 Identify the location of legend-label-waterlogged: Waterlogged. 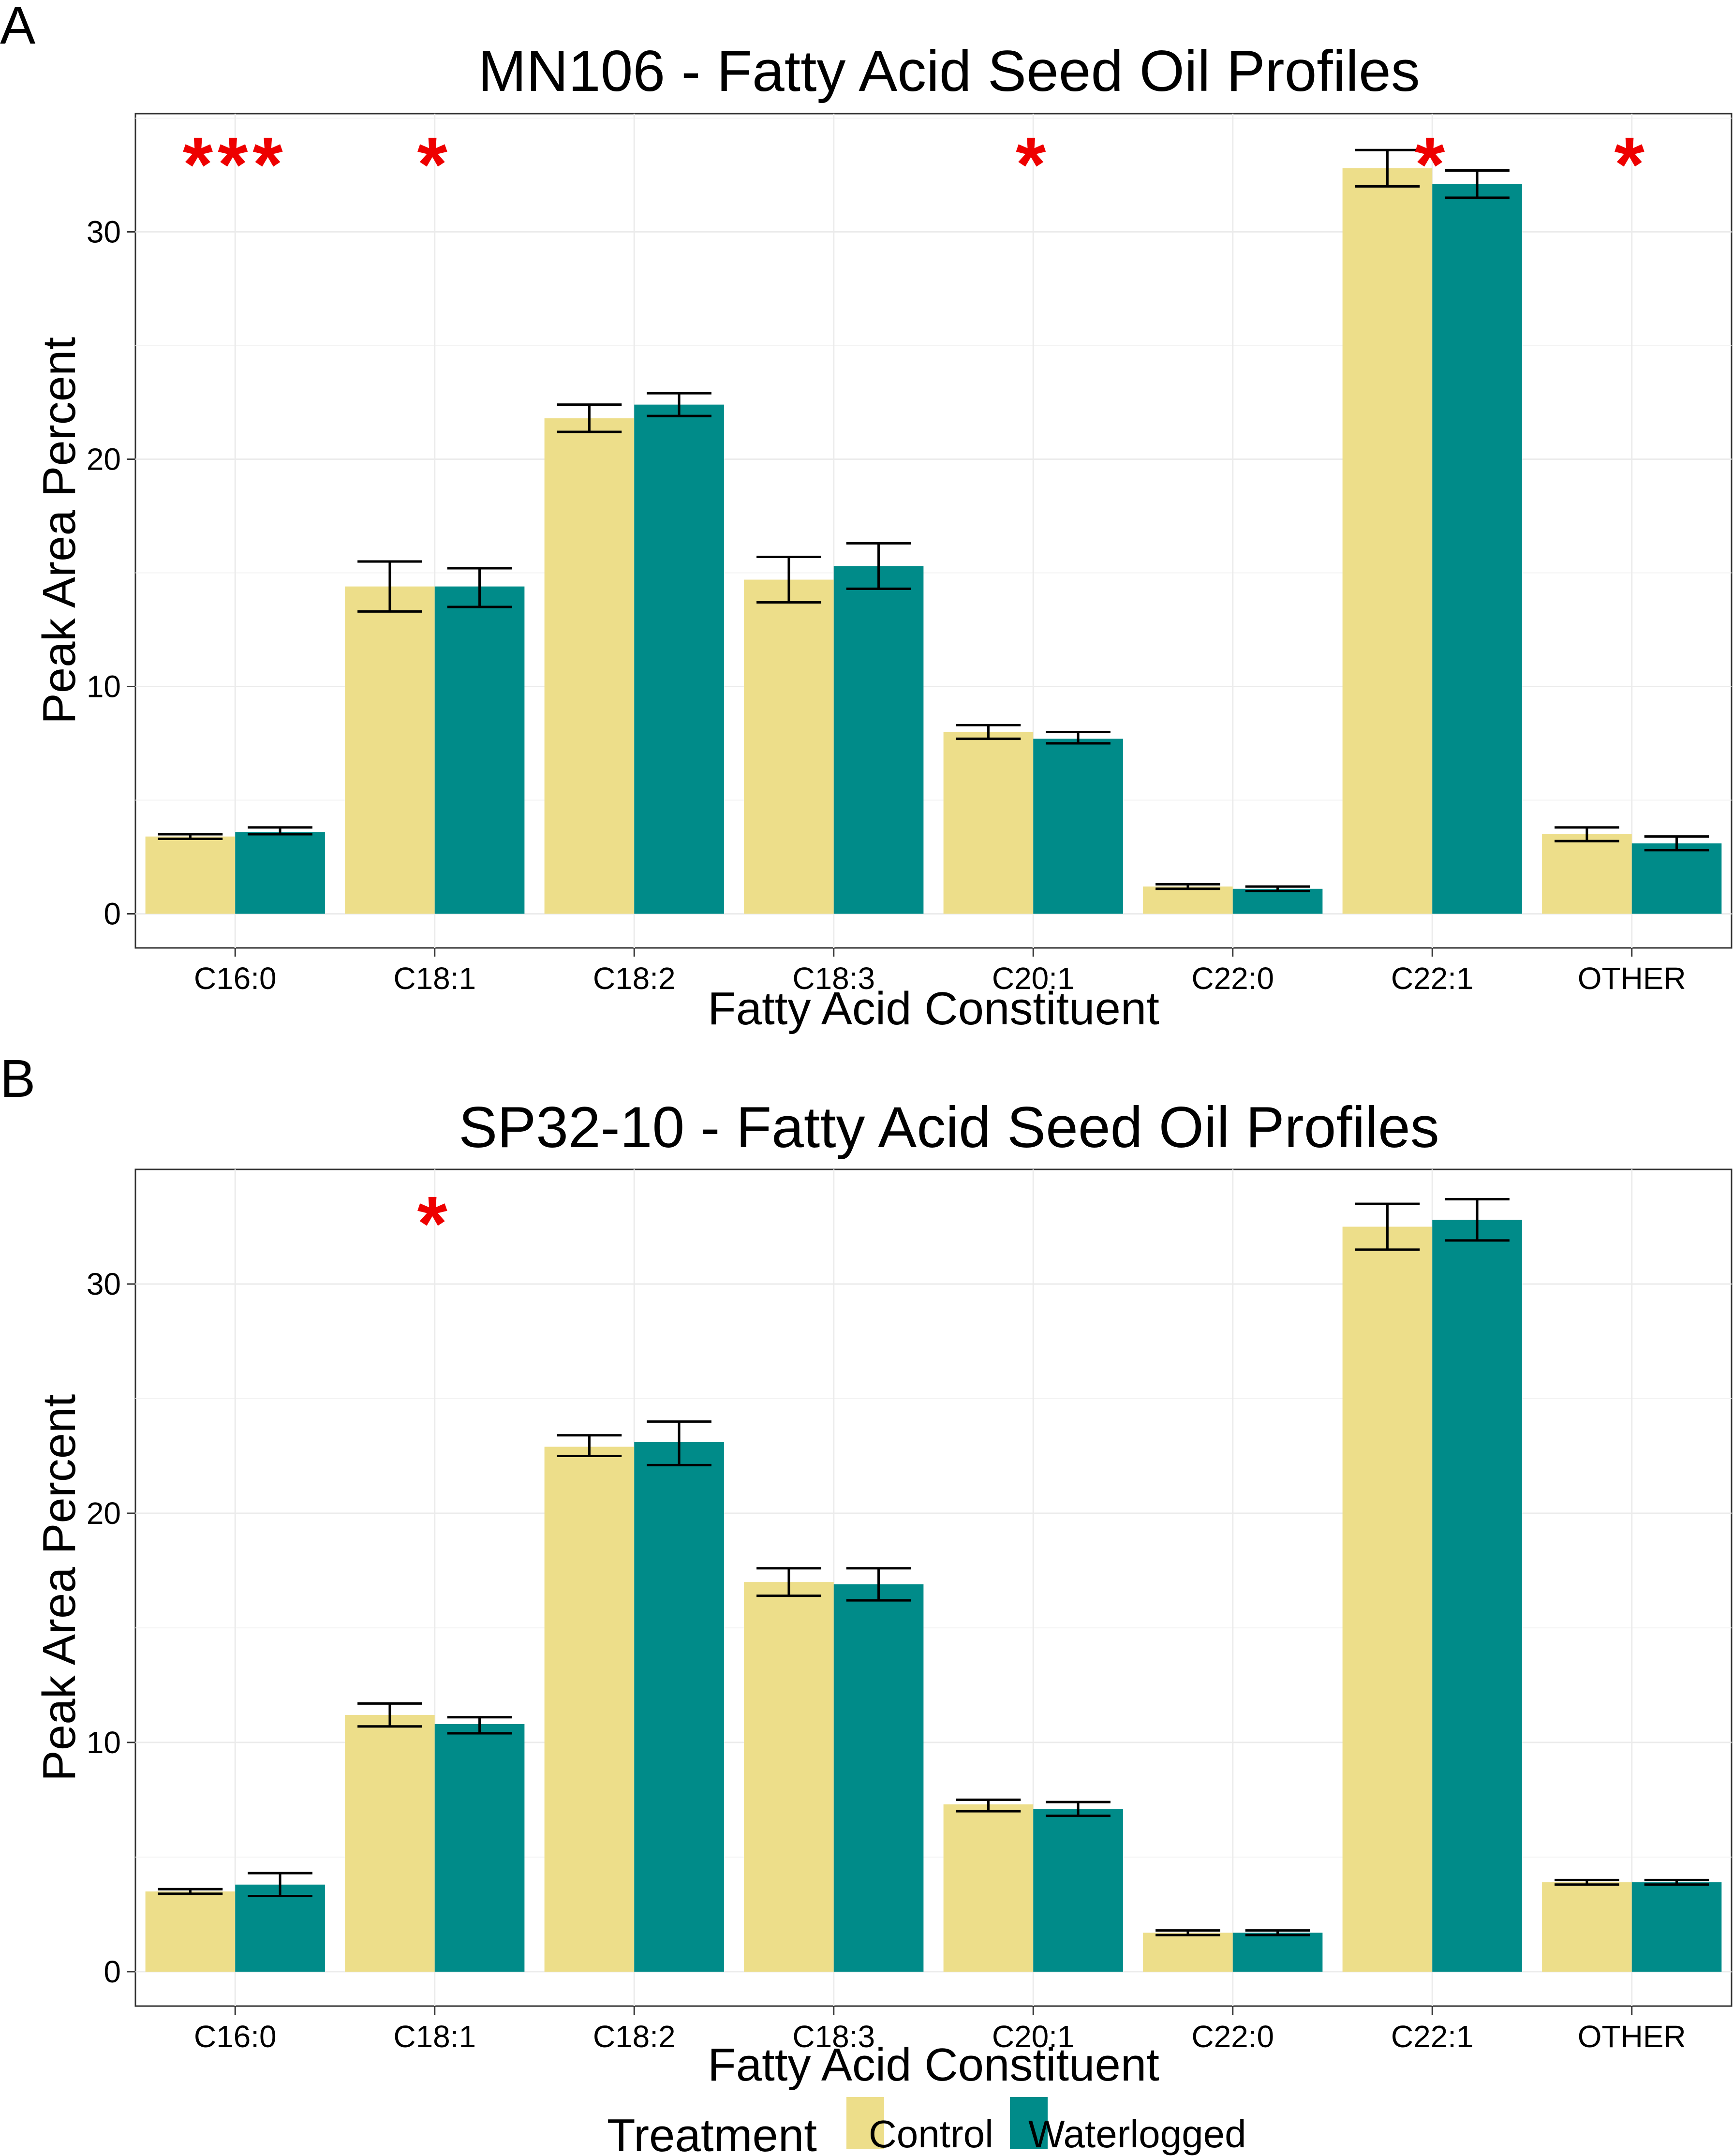
(1137, 2134).